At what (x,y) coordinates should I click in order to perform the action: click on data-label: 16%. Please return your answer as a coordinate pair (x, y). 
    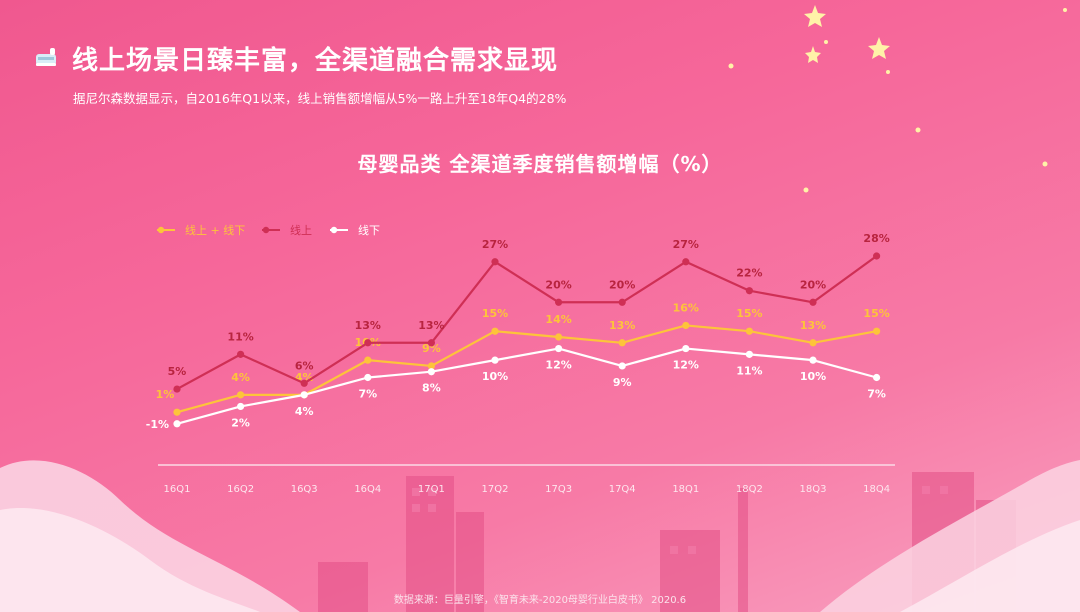
    Looking at the image, I should click on (686, 307).